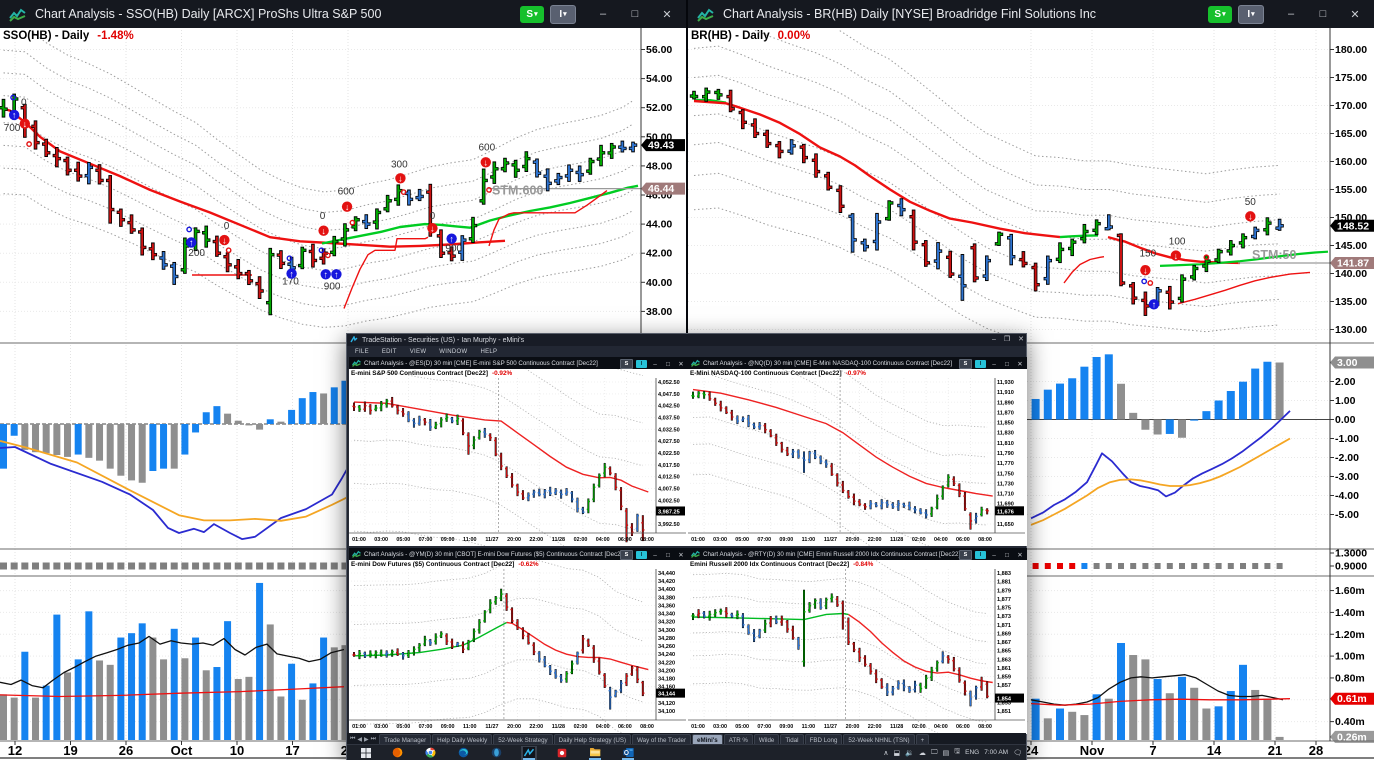 This screenshot has width=1374, height=760. I want to click on ts-minimize-button: –, so click(993, 339).